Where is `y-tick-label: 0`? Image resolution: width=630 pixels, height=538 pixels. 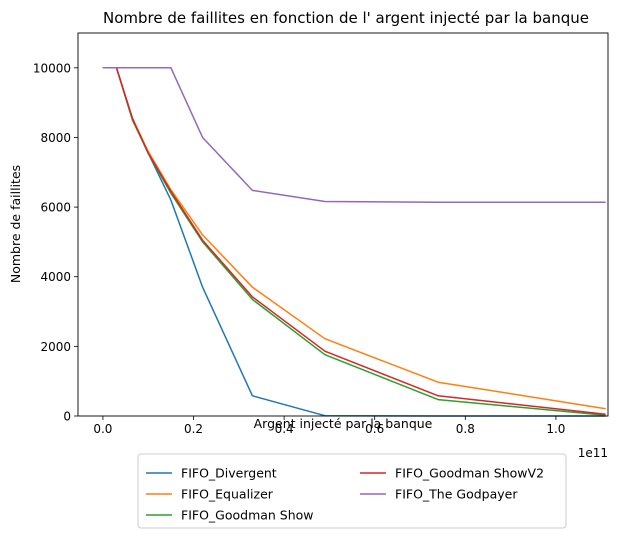 y-tick-label: 0 is located at coordinates (67, 417).